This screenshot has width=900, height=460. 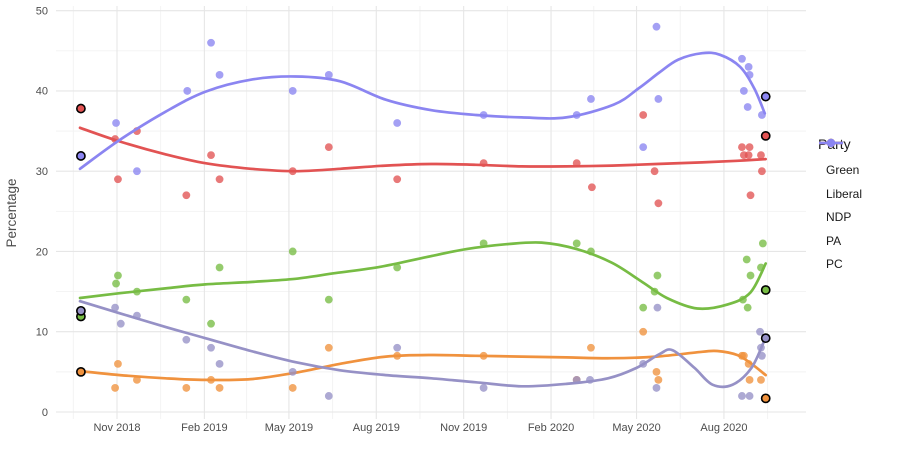 What do you see at coordinates (423, 126) in the screenshot?
I see `election-points-pc` at bounding box center [423, 126].